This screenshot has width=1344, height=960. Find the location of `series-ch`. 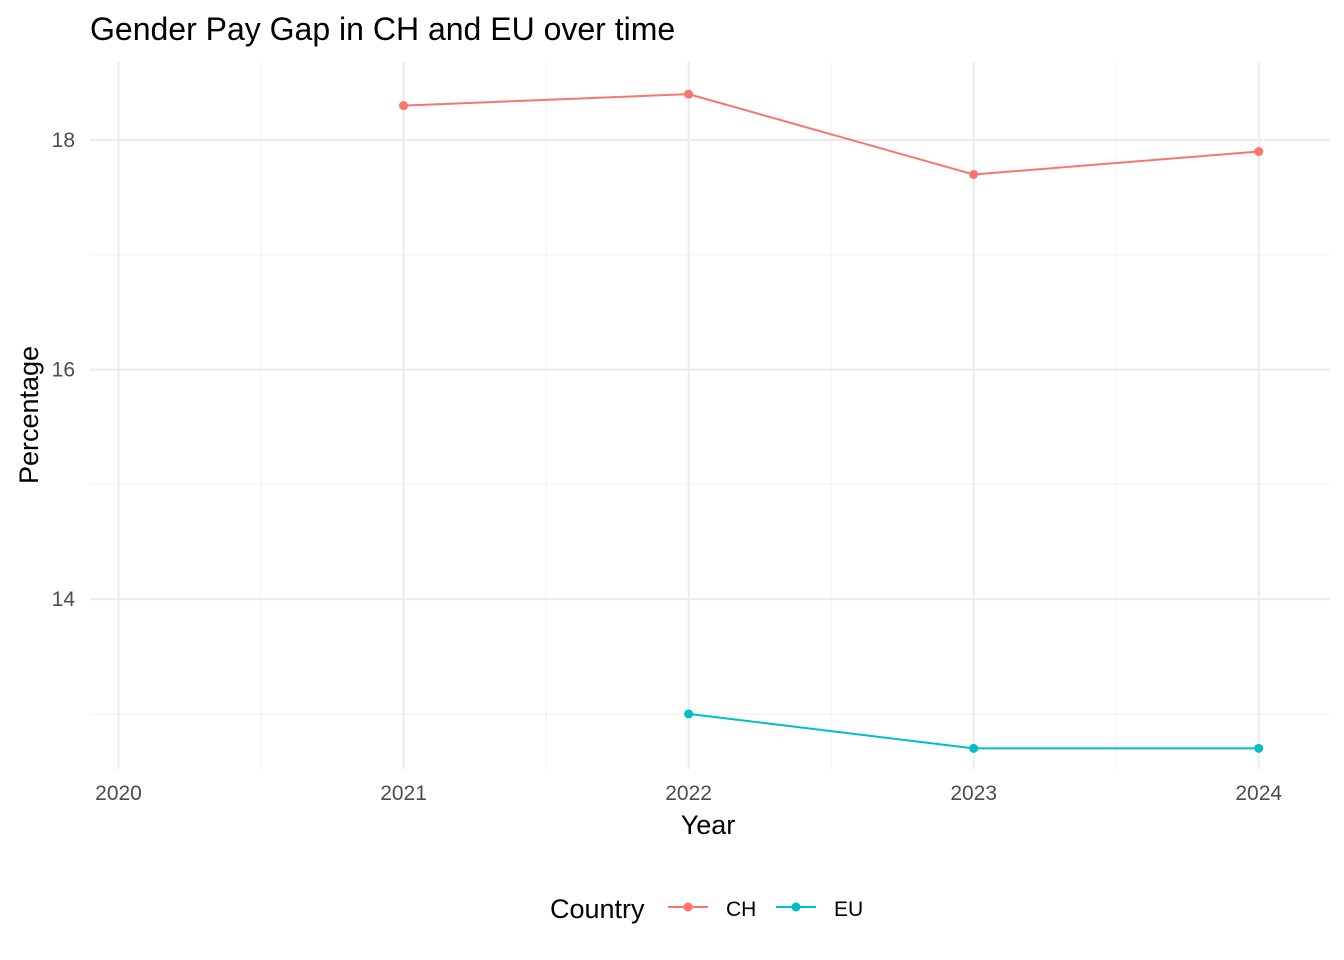

series-ch is located at coordinates (831, 134).